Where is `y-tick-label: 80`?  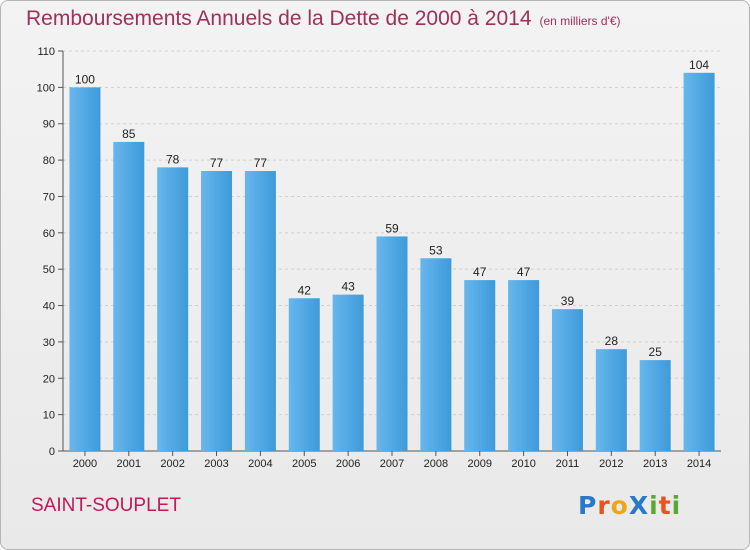
y-tick-label: 80 is located at coordinates (49, 161).